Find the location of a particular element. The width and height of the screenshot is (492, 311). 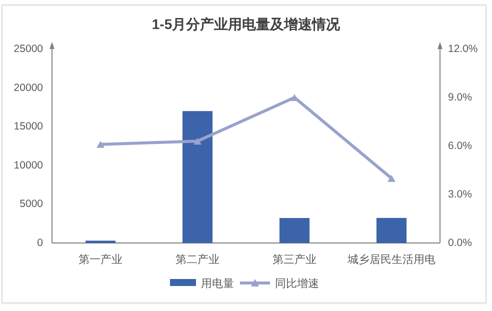

x-tick-label: 城乡居民生活用电 is located at coordinates (391, 259).